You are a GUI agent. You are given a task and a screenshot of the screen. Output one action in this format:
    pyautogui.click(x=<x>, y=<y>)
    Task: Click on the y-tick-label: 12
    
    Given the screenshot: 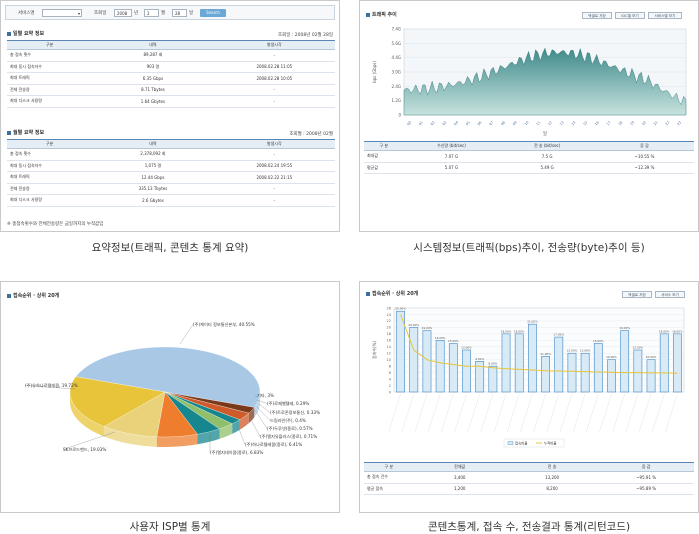 What is the action you would take?
    pyautogui.click(x=389, y=354)
    